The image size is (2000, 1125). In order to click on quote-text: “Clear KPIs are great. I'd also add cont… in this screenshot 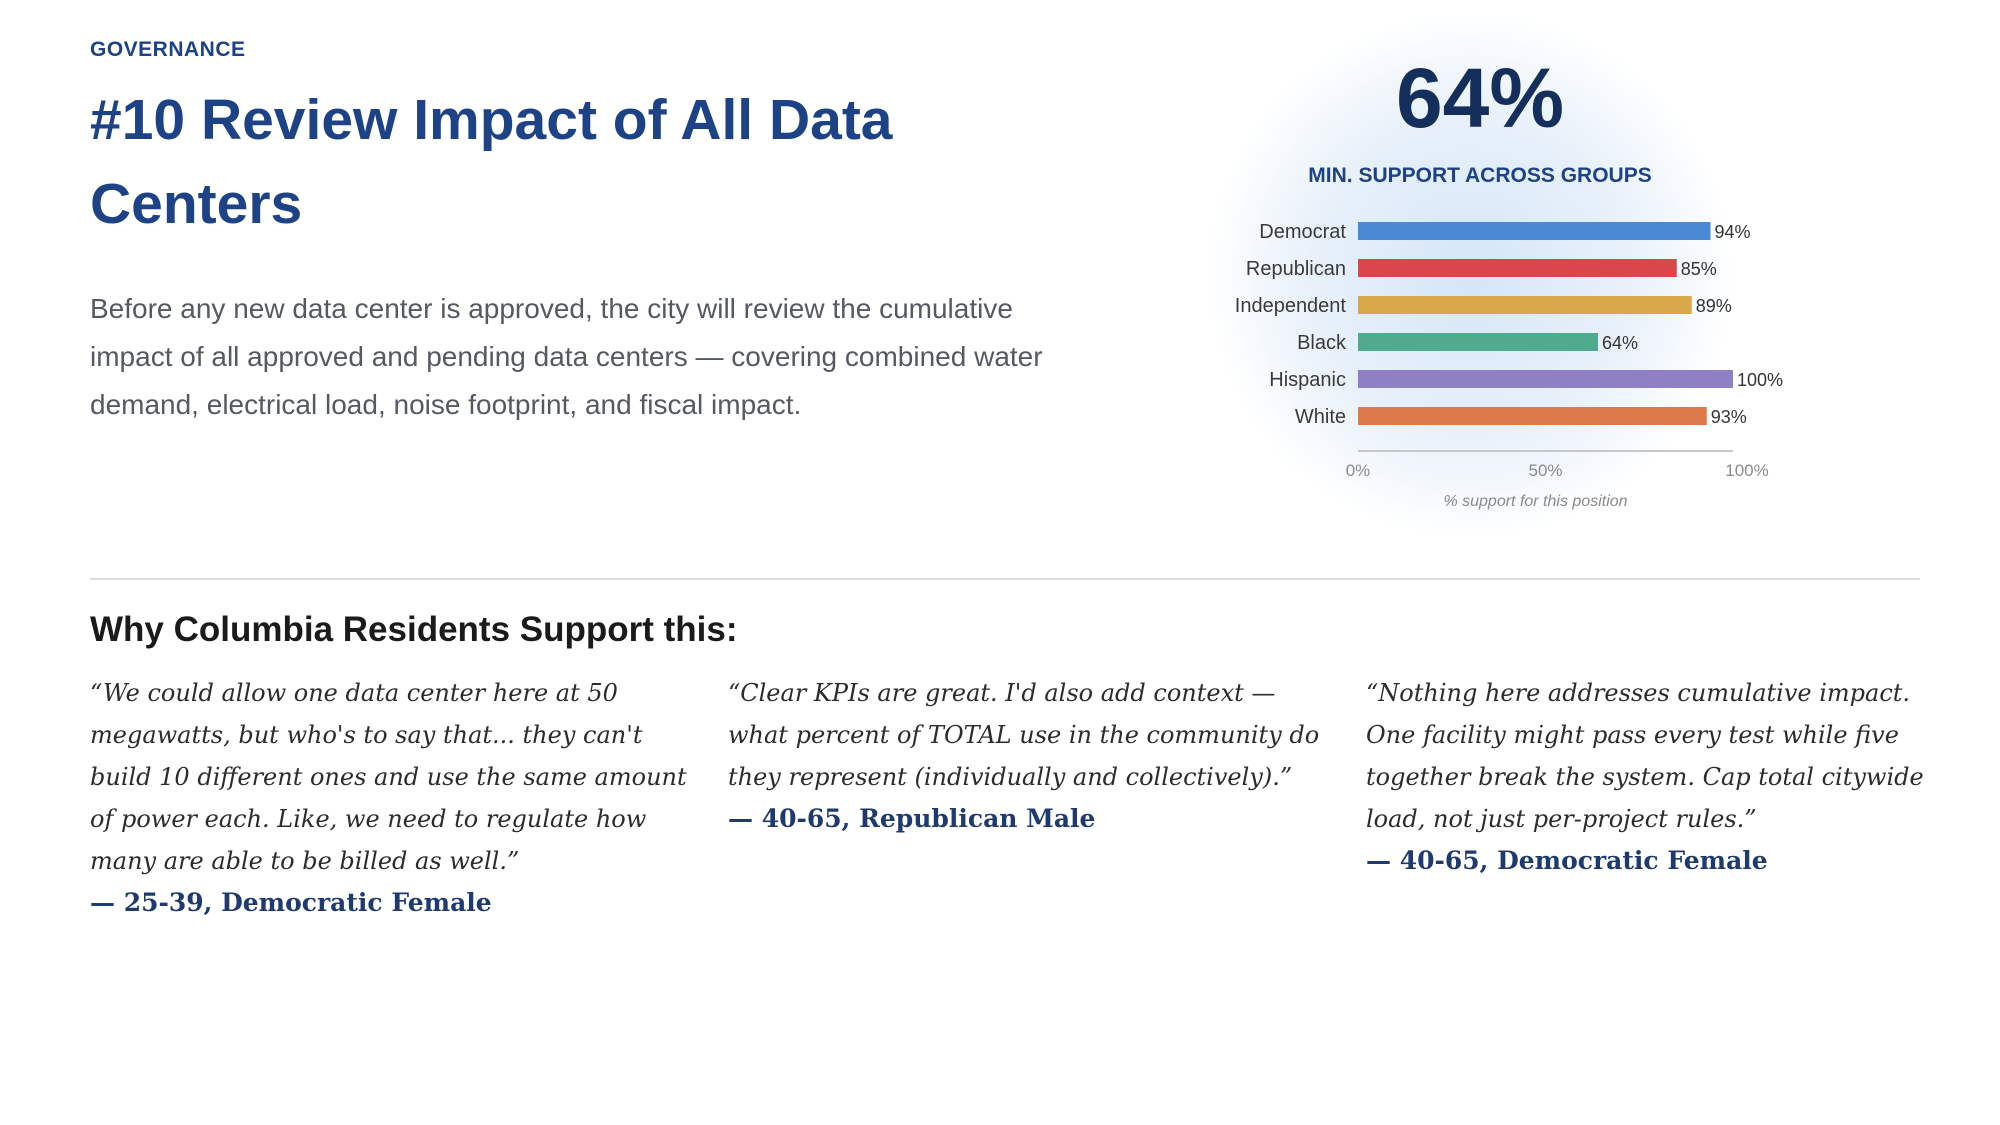, I will do `click(1024, 735)`.